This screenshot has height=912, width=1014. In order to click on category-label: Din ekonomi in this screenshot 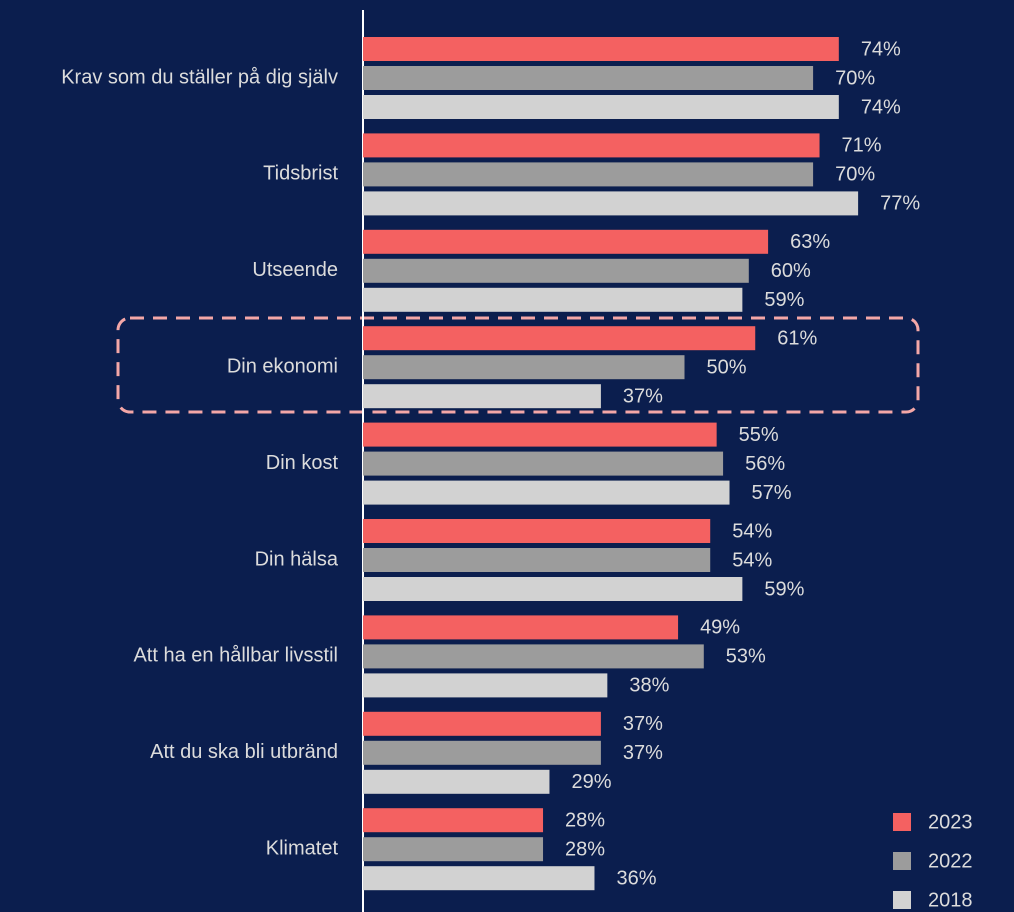, I will do `click(282, 366)`.